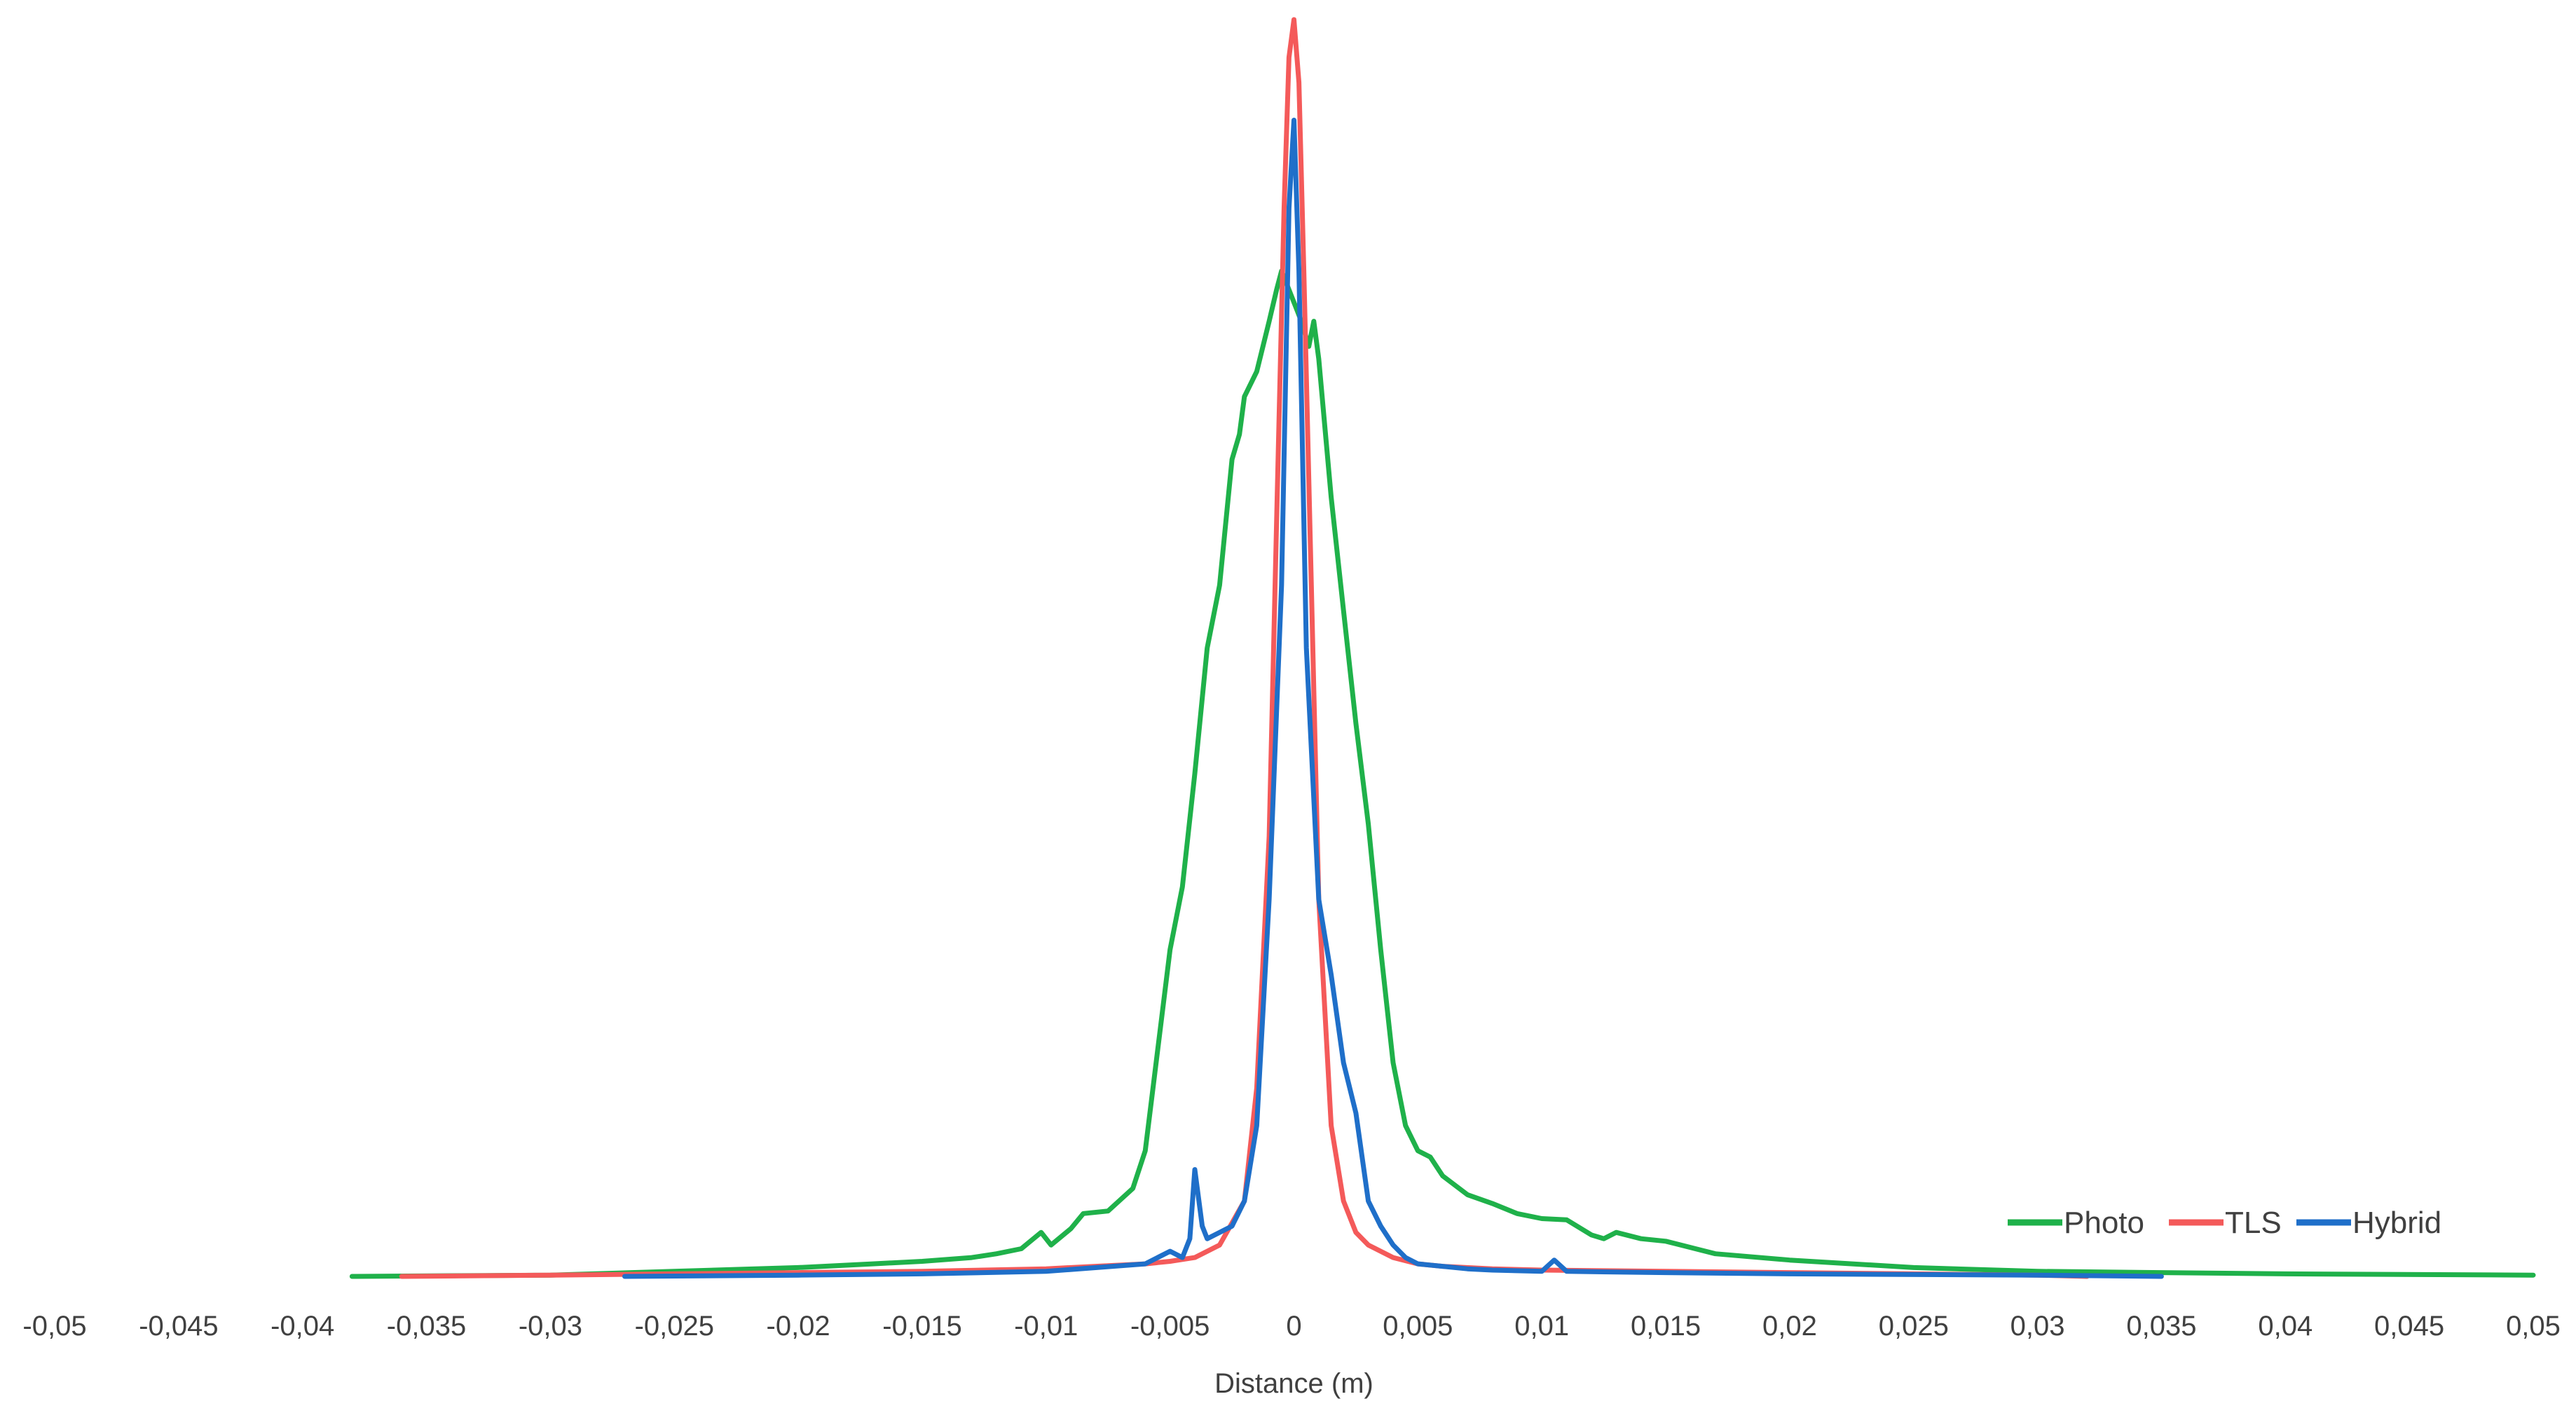 This screenshot has width=2576, height=1413. Describe the element at coordinates (178, 1326) in the screenshot. I see `x-tick-label: -0,045` at that location.